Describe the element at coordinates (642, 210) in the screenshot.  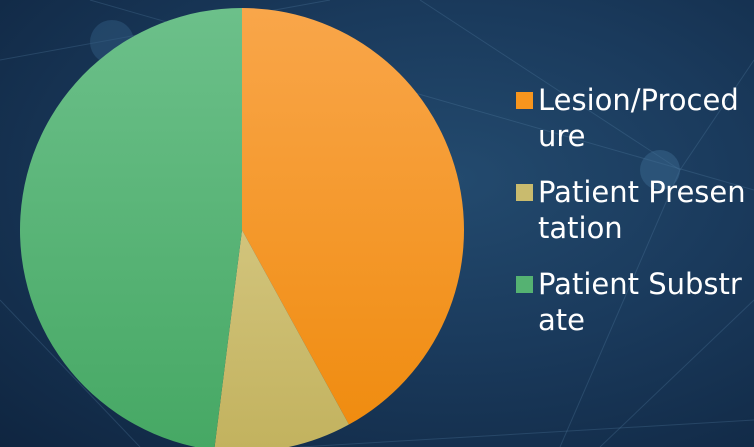
I see `legend-label: Patient Presentation` at that location.